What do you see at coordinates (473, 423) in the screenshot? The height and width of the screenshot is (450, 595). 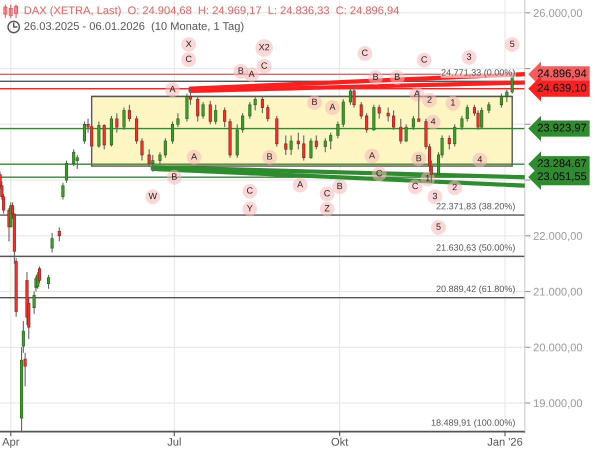 I see `ref-line-label: 18.489,91 (100.00%)` at bounding box center [473, 423].